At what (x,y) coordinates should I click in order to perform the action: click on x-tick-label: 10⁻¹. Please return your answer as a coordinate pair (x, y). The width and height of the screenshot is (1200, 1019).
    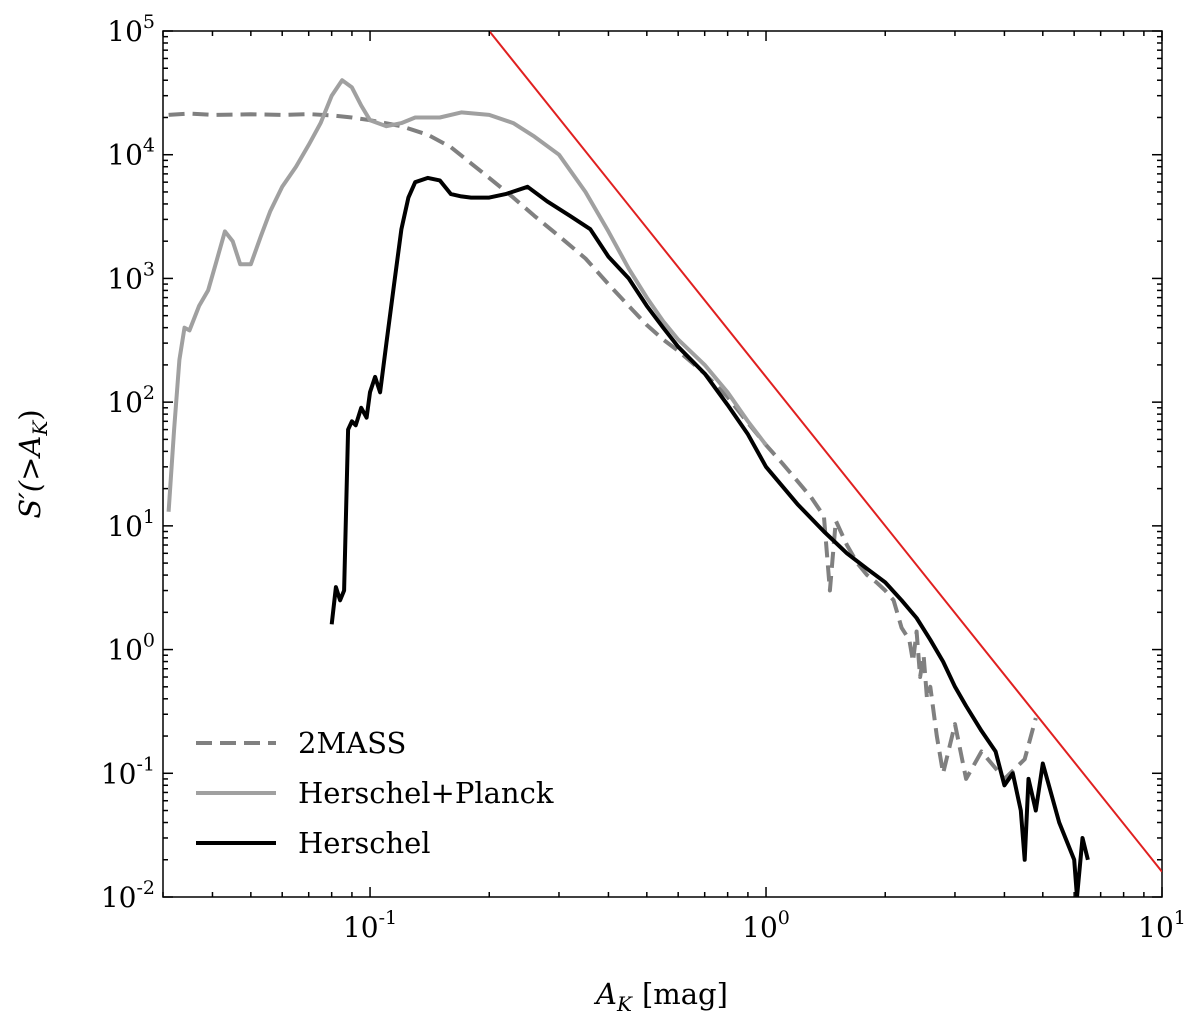
    Looking at the image, I should click on (370, 925).